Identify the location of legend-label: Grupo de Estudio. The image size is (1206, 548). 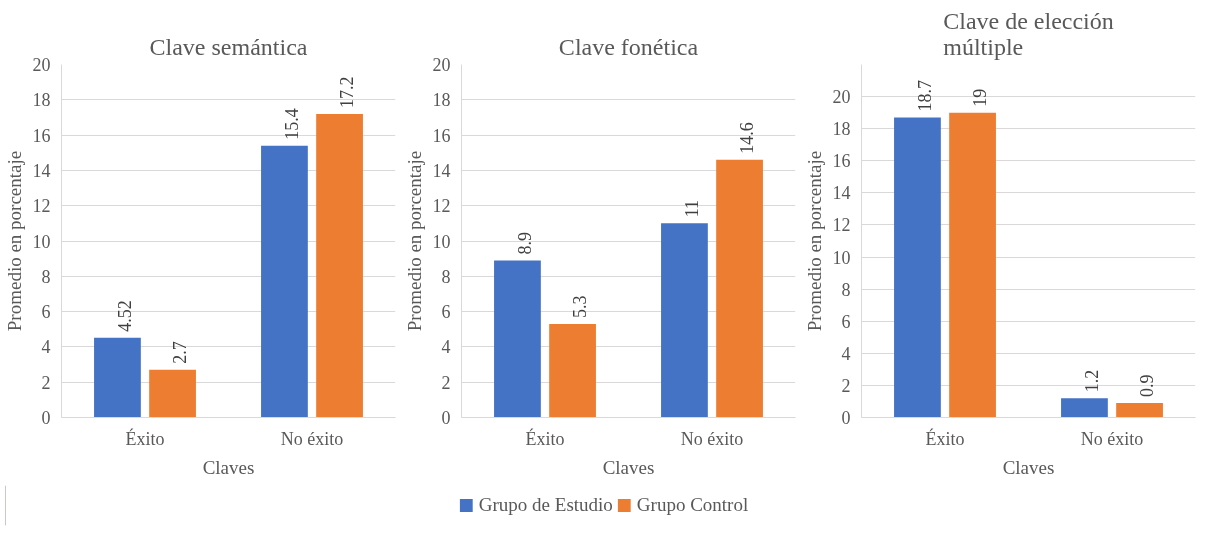
(545, 505).